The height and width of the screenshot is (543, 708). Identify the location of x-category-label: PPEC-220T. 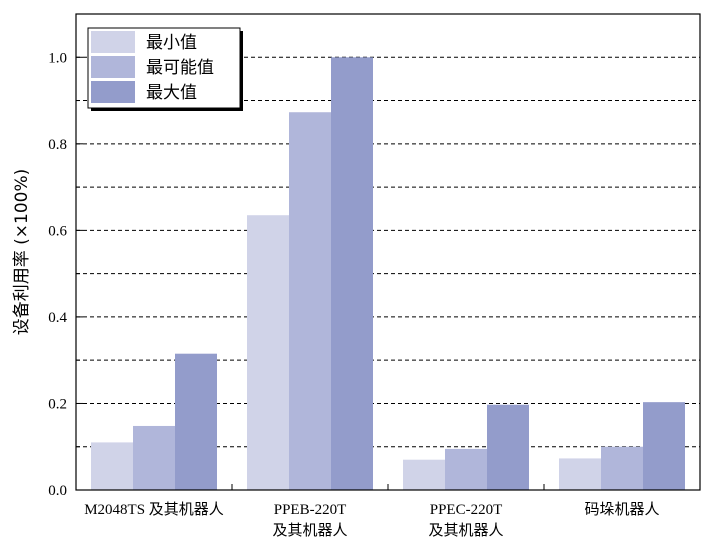
(466, 510).